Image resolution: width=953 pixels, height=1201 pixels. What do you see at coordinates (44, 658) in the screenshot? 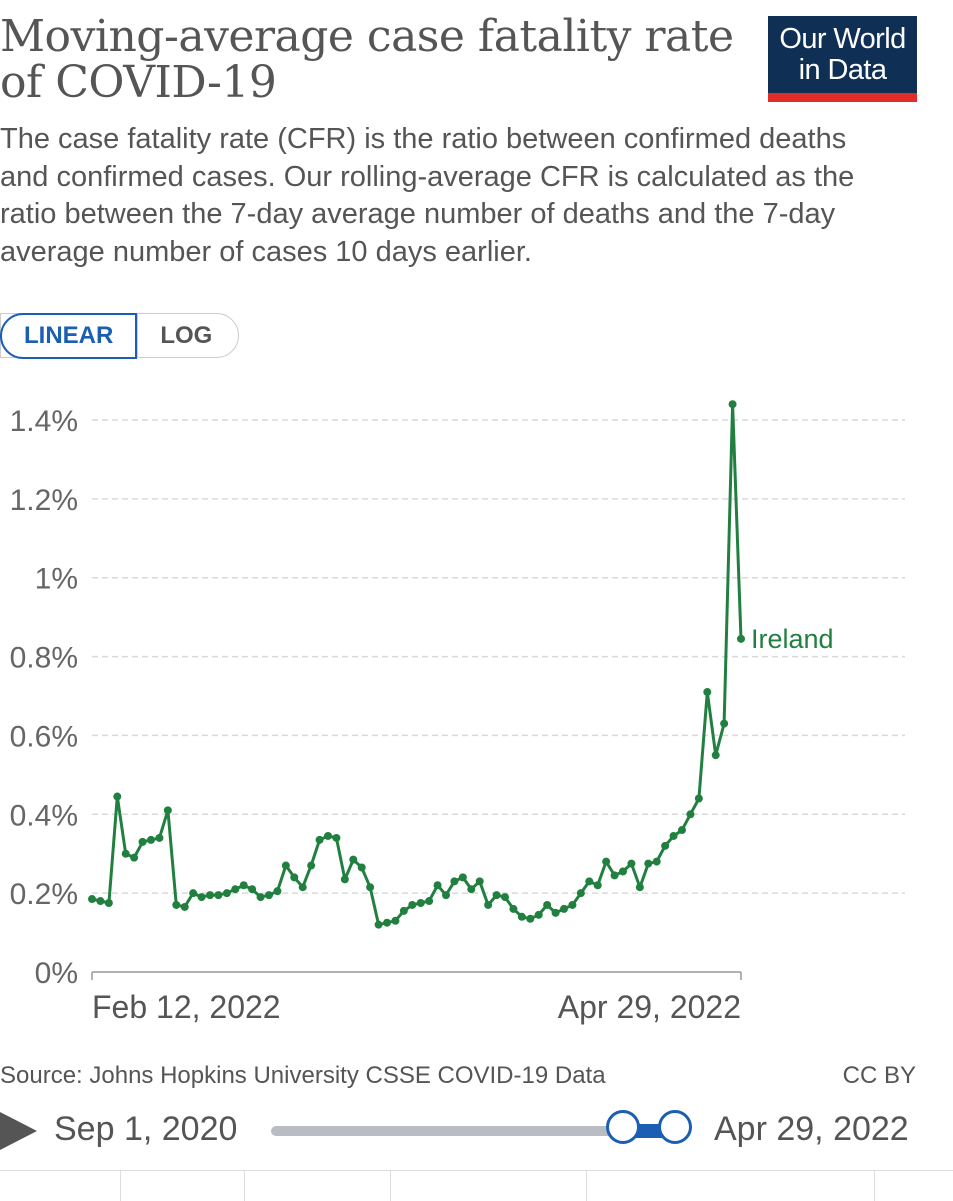
I see `y-tick-label: 0.8%` at bounding box center [44, 658].